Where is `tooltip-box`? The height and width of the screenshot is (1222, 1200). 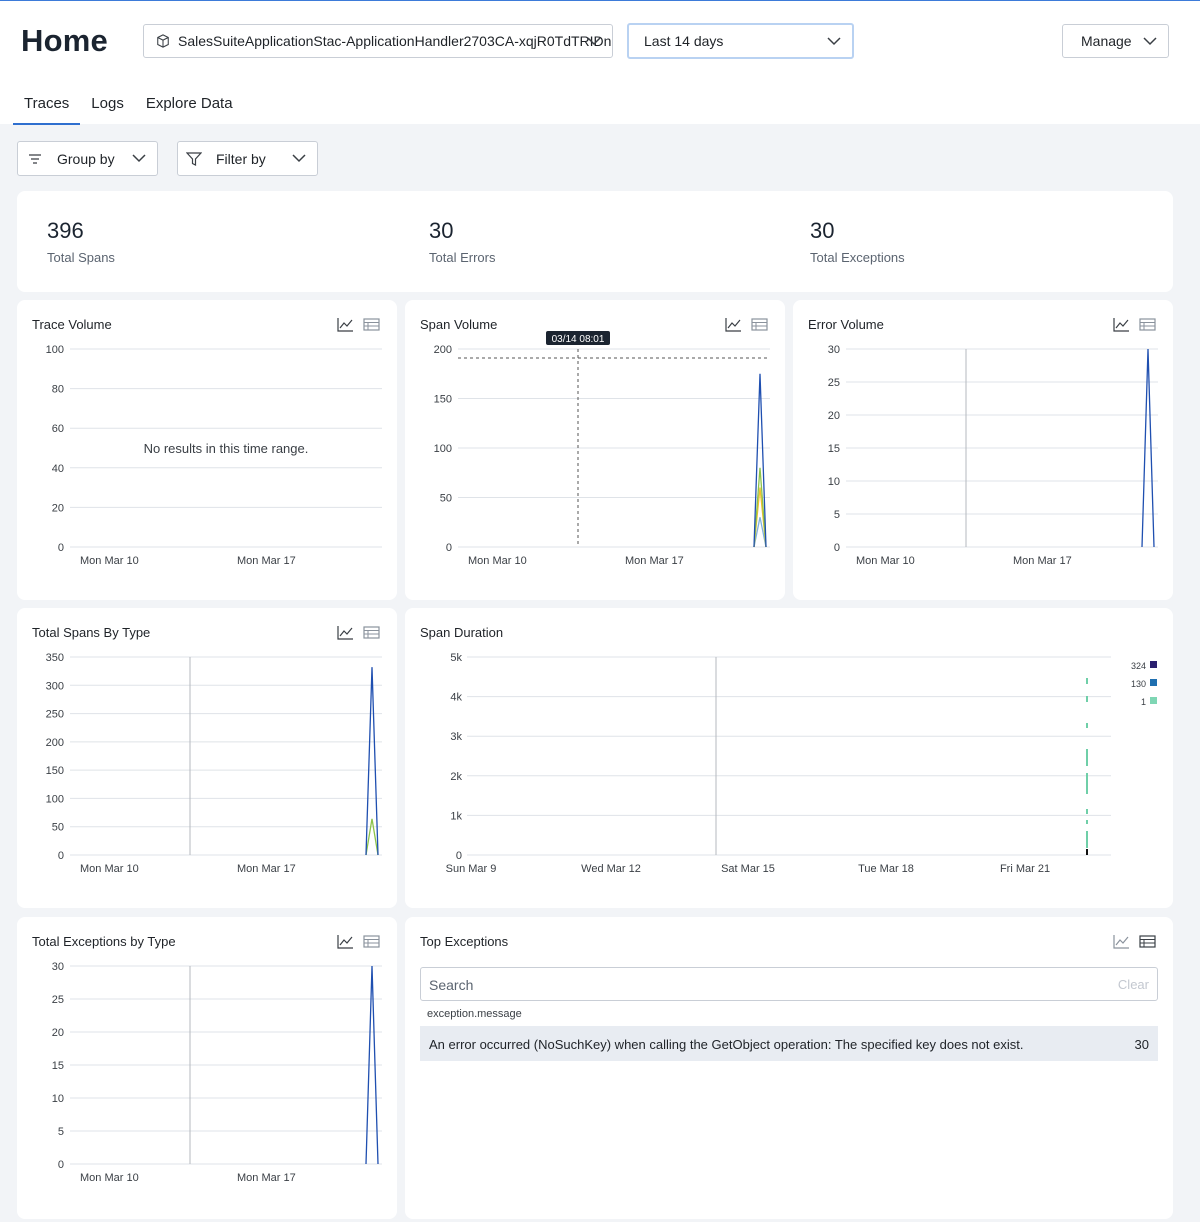 tooltip-box is located at coordinates (578, 338).